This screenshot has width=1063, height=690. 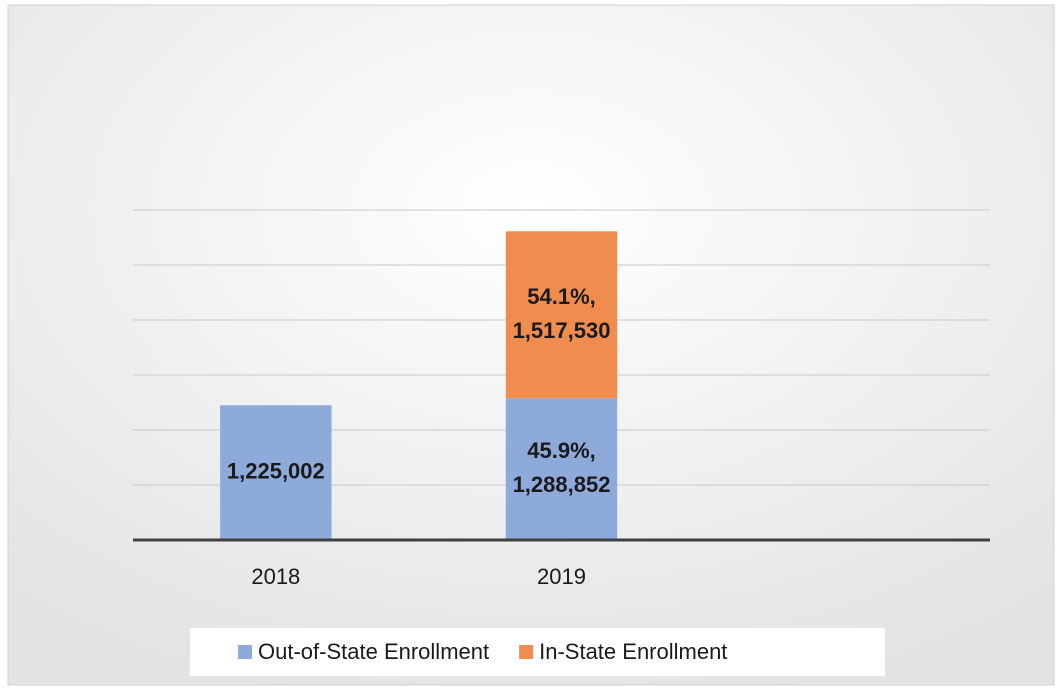 I want to click on data-label: 54.1%, 1,517,530, so click(x=562, y=313).